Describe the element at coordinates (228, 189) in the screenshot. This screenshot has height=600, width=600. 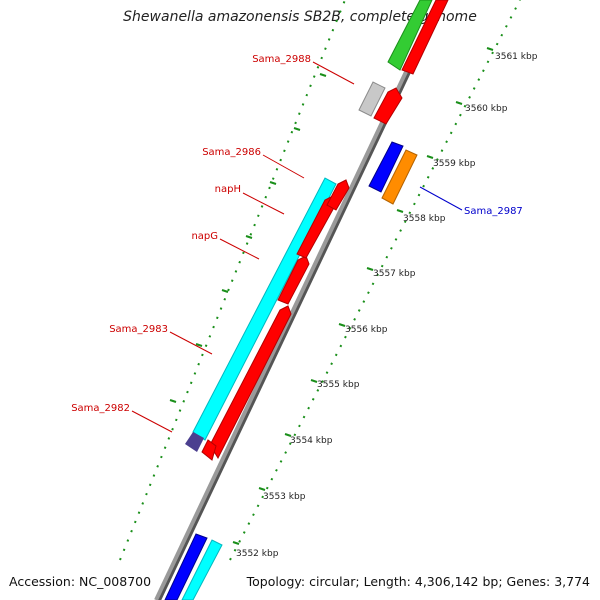
I see `gene-label-naph: napH` at that location.